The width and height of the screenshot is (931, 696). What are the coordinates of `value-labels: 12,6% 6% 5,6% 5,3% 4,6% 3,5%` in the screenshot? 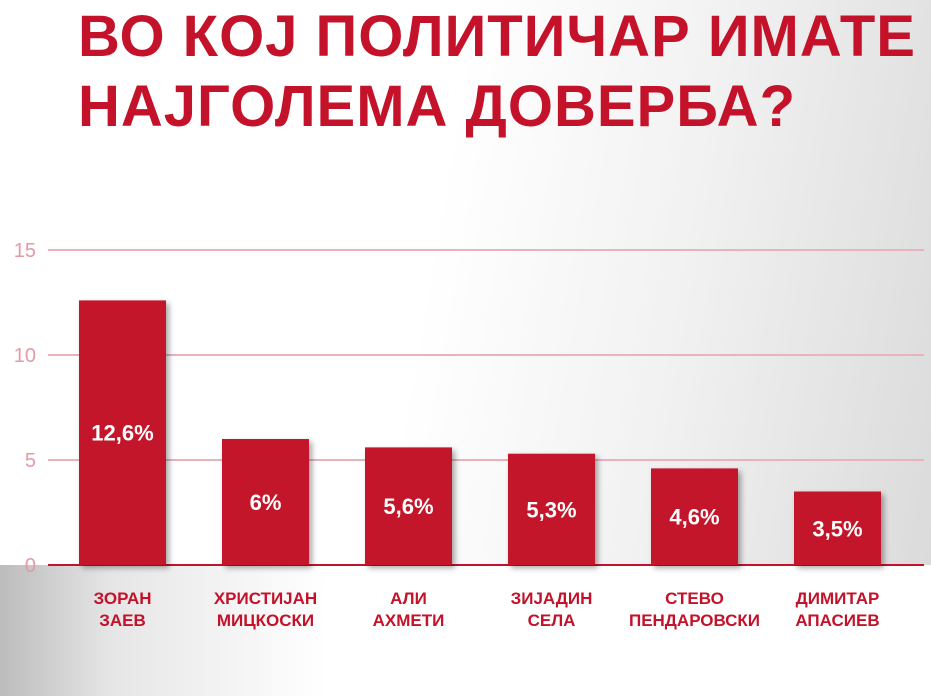 It's located at (476, 481).